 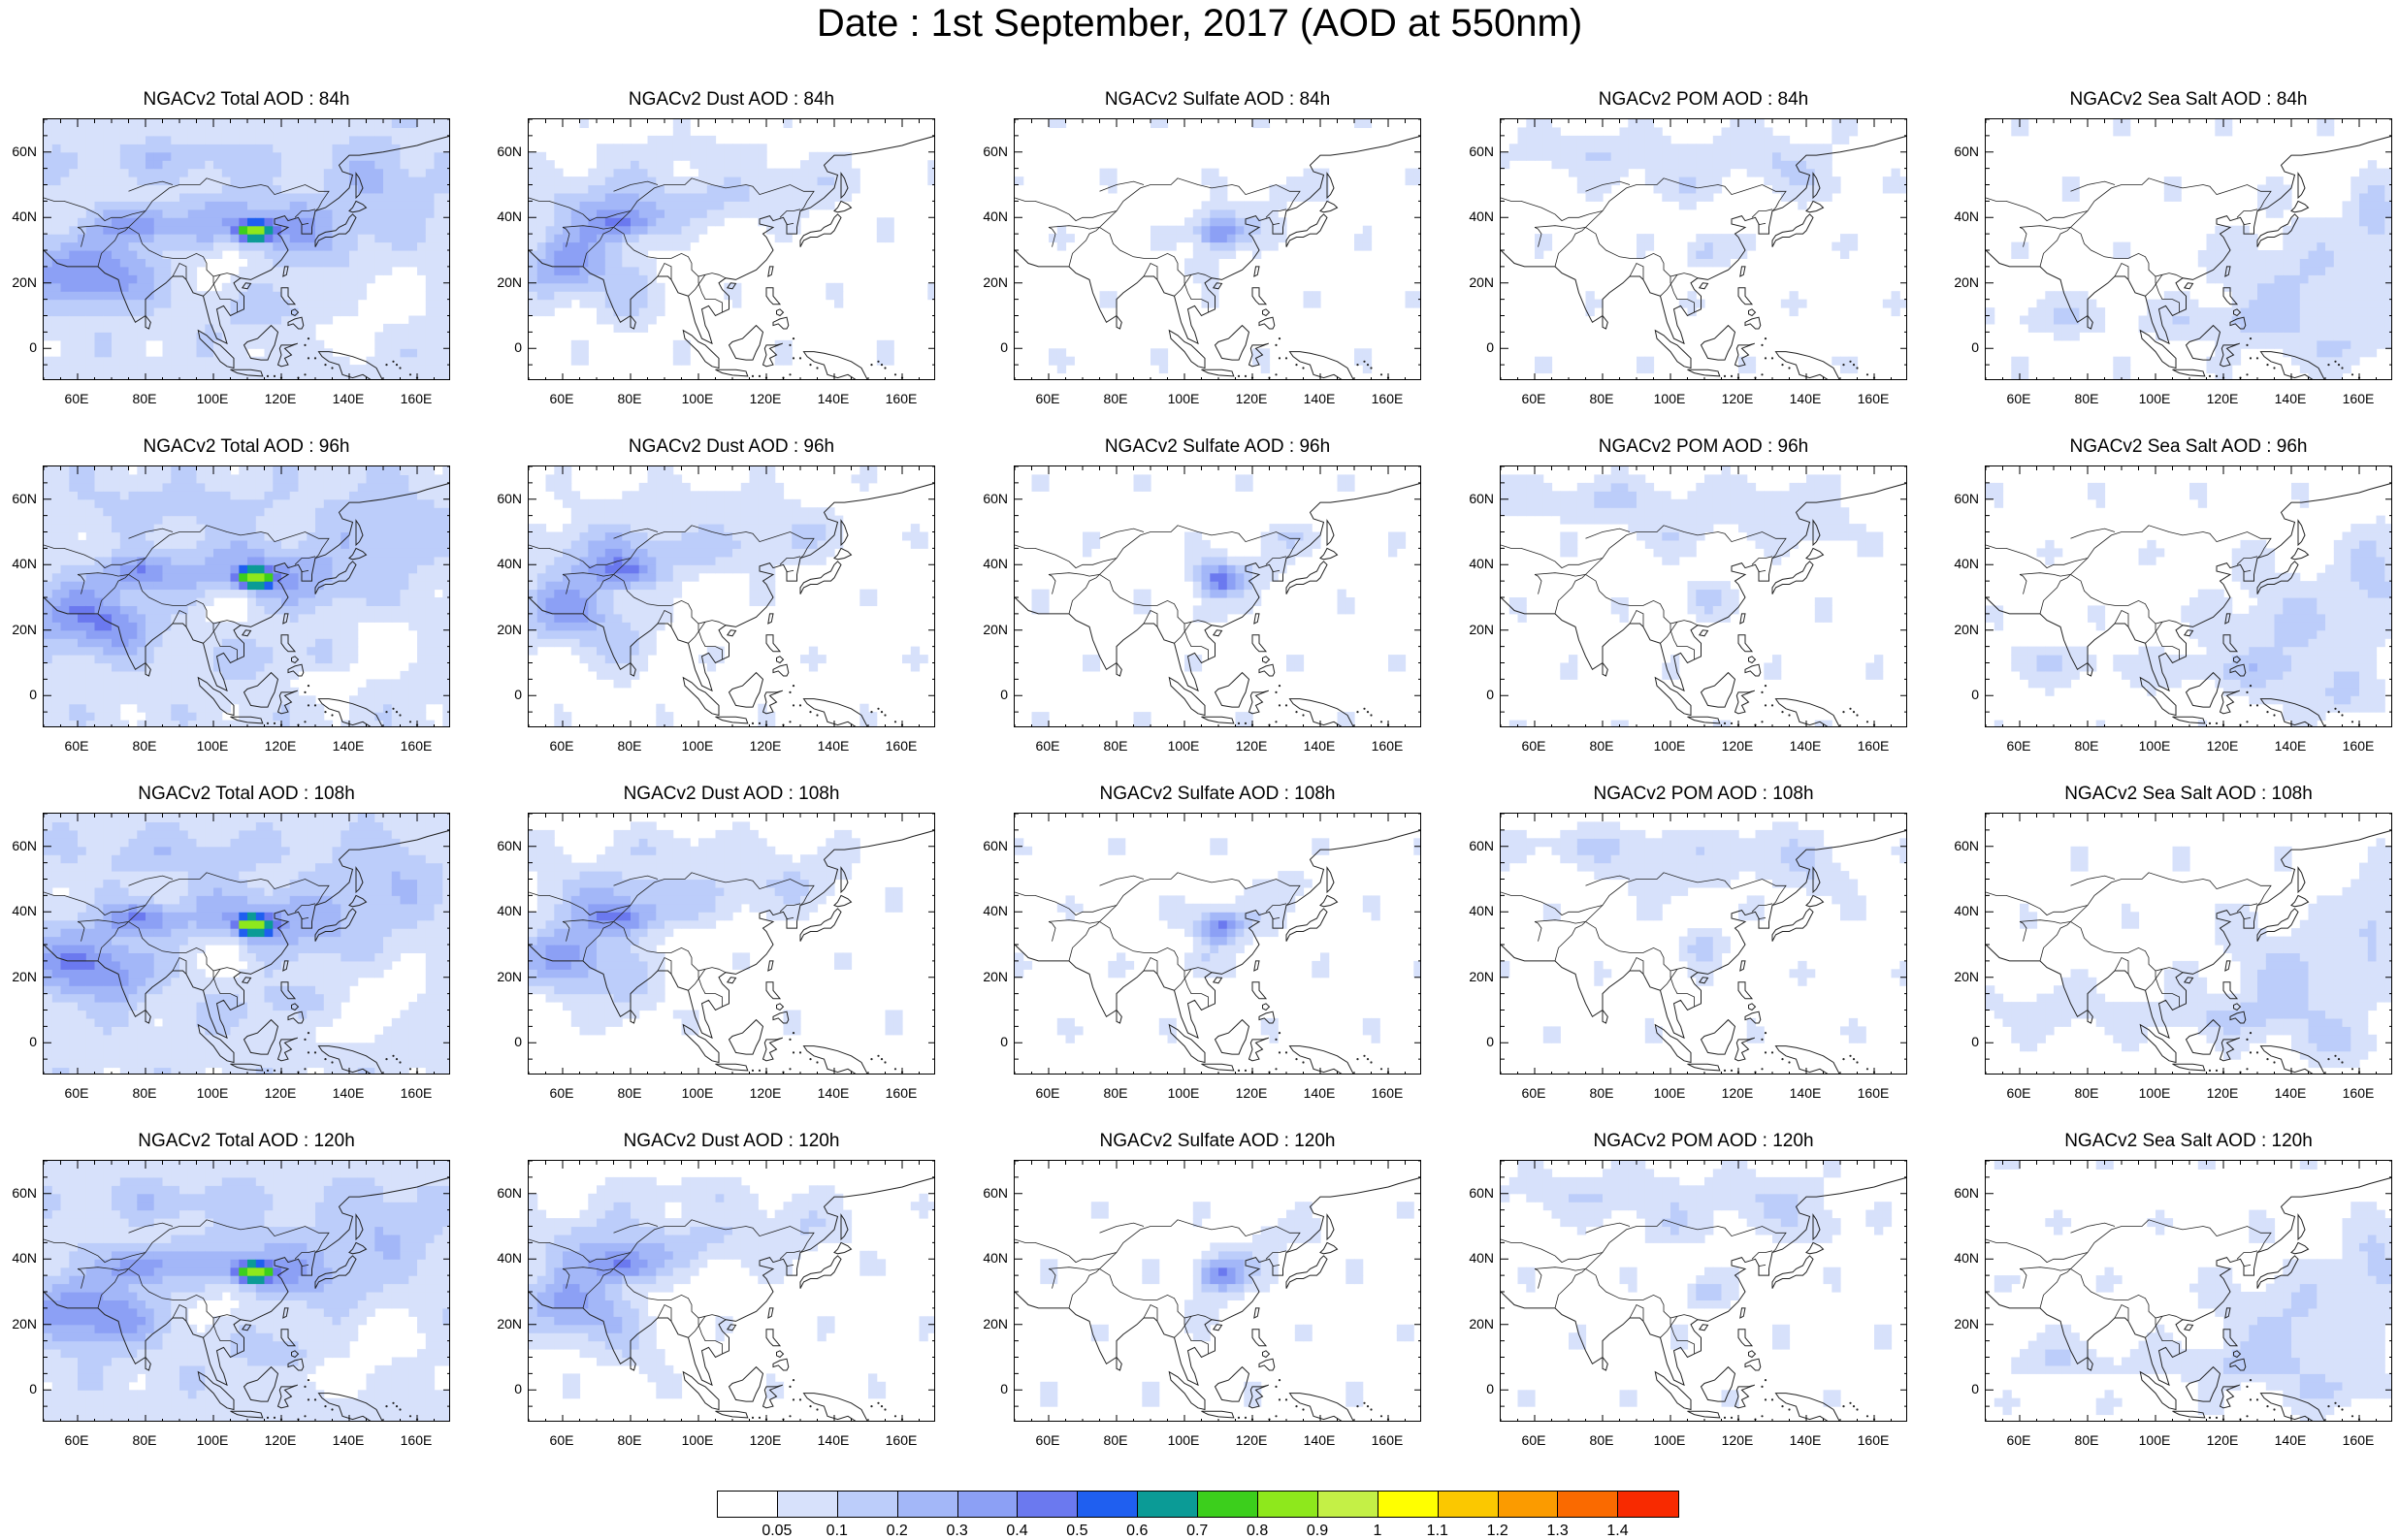 I want to click on map-plot-area, so click(x=1218, y=249).